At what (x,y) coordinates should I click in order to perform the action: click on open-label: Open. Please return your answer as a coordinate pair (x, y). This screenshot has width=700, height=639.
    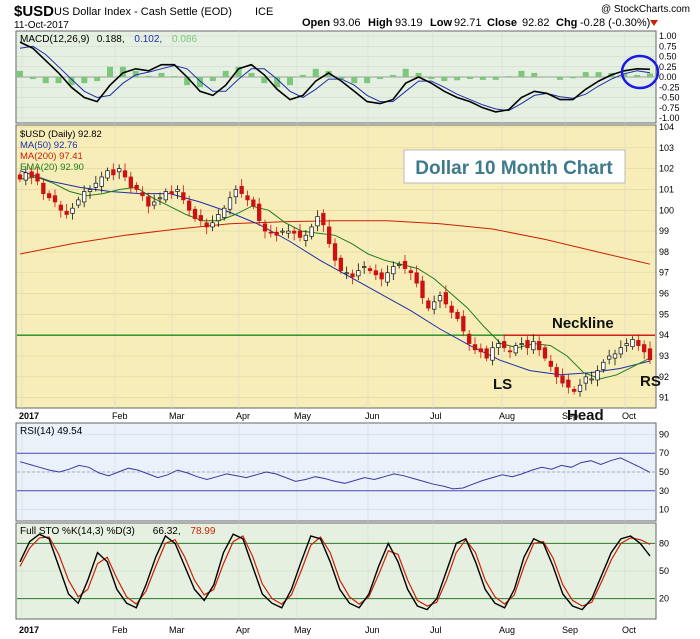
    Looking at the image, I should click on (316, 23).